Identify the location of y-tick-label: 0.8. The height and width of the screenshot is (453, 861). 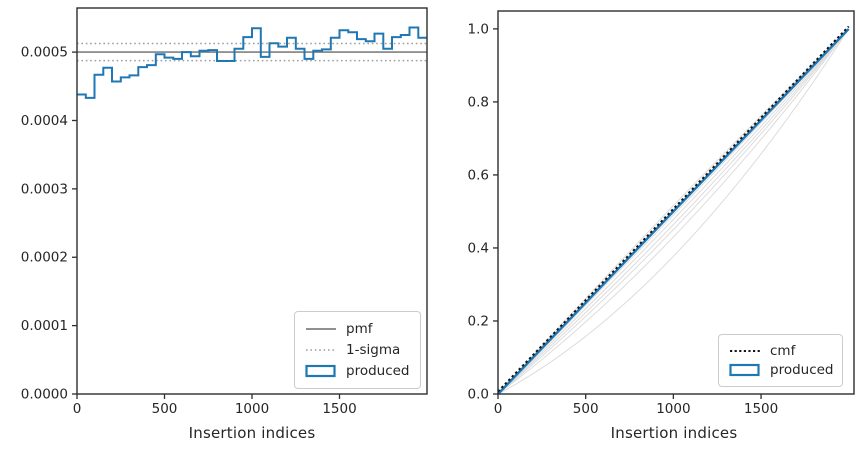
(478, 102).